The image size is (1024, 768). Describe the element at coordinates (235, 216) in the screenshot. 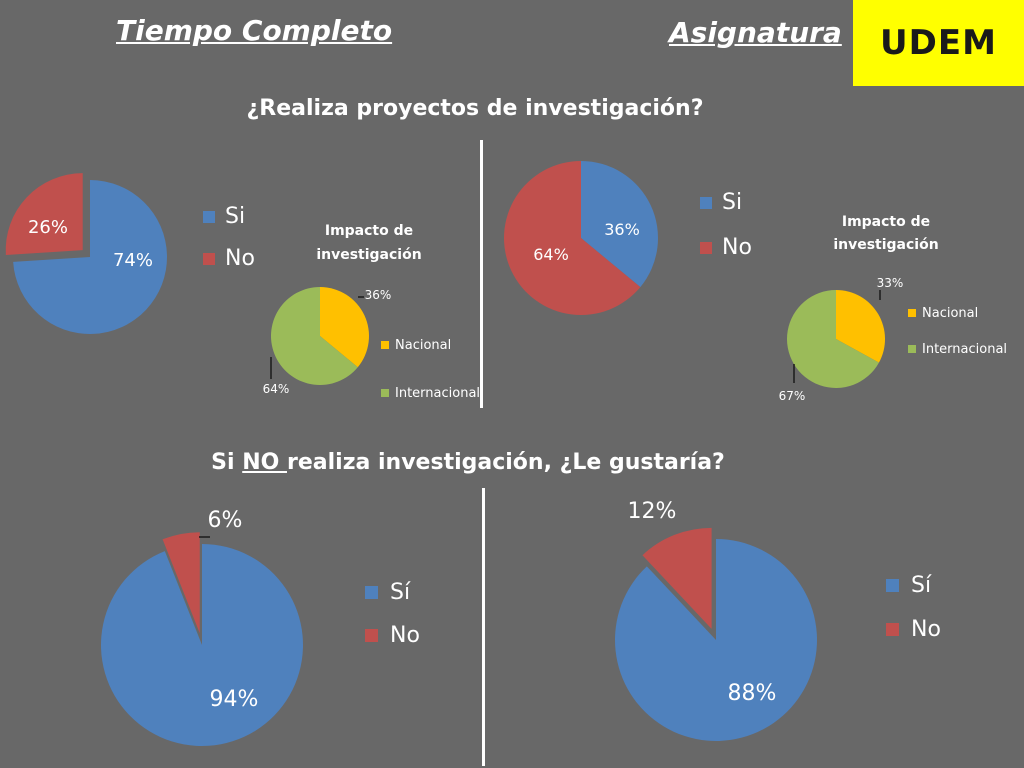

I see `tc-investigacion-legend-label-0: Si` at that location.